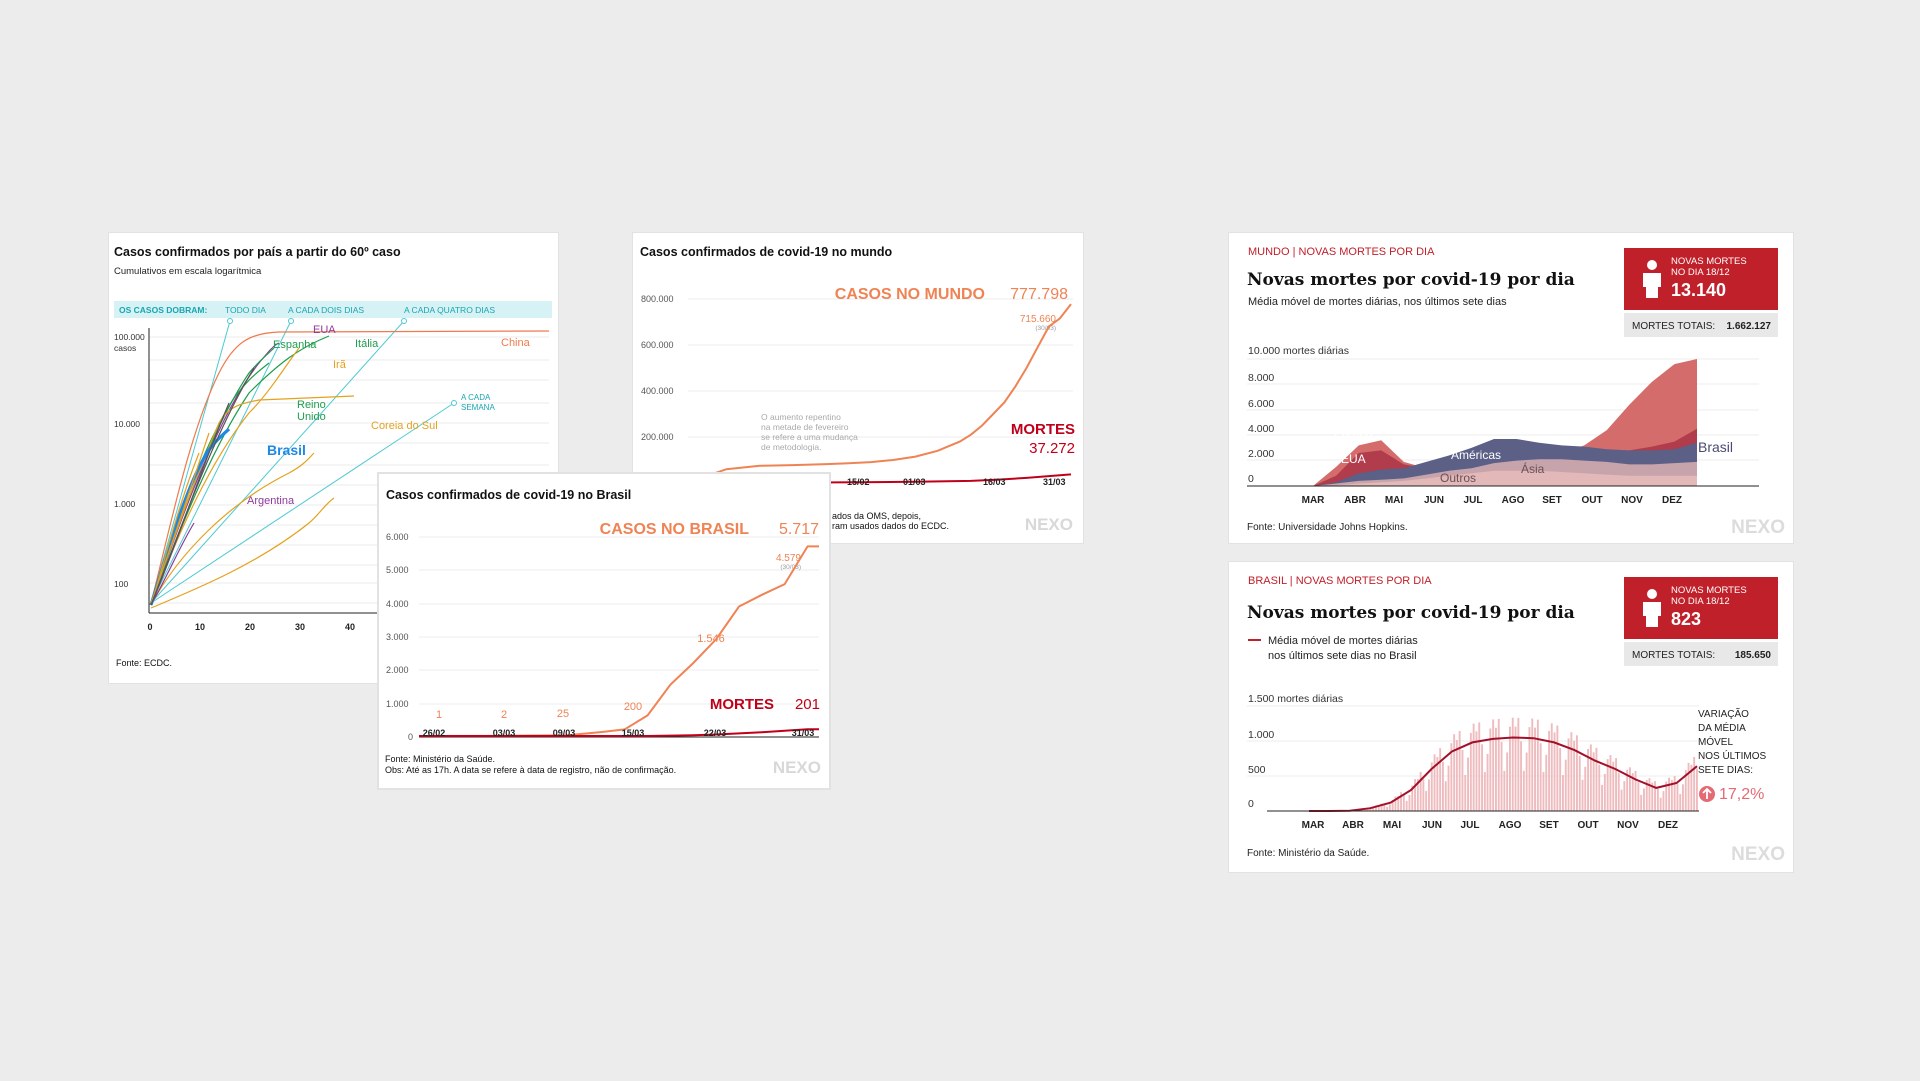 The image size is (1920, 1081). What do you see at coordinates (397, 604) in the screenshot?
I see `brasil-ytick-4000: 4.000` at bounding box center [397, 604].